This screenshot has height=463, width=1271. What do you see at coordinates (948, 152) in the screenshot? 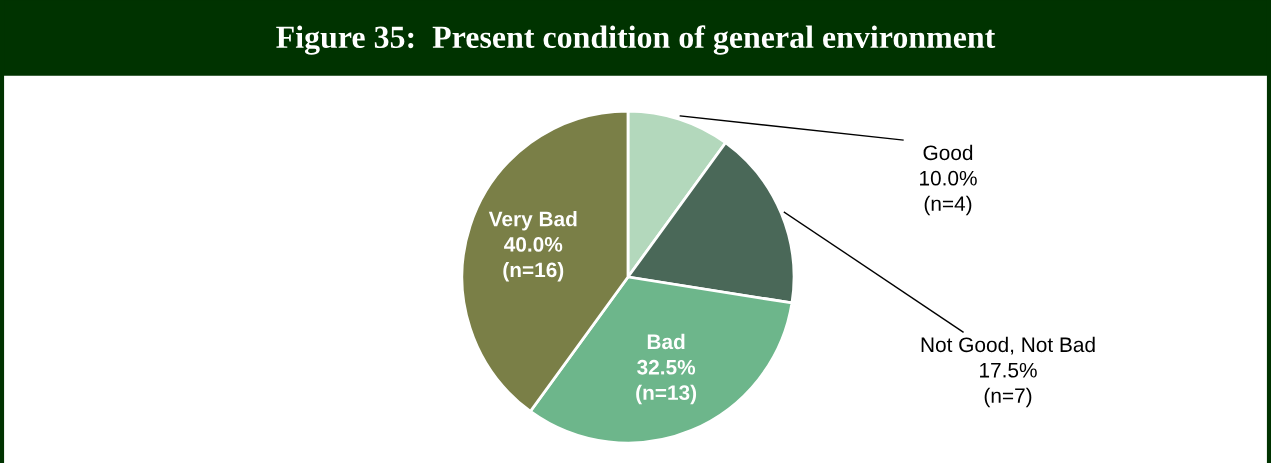
I see `slice-label: Good` at bounding box center [948, 152].